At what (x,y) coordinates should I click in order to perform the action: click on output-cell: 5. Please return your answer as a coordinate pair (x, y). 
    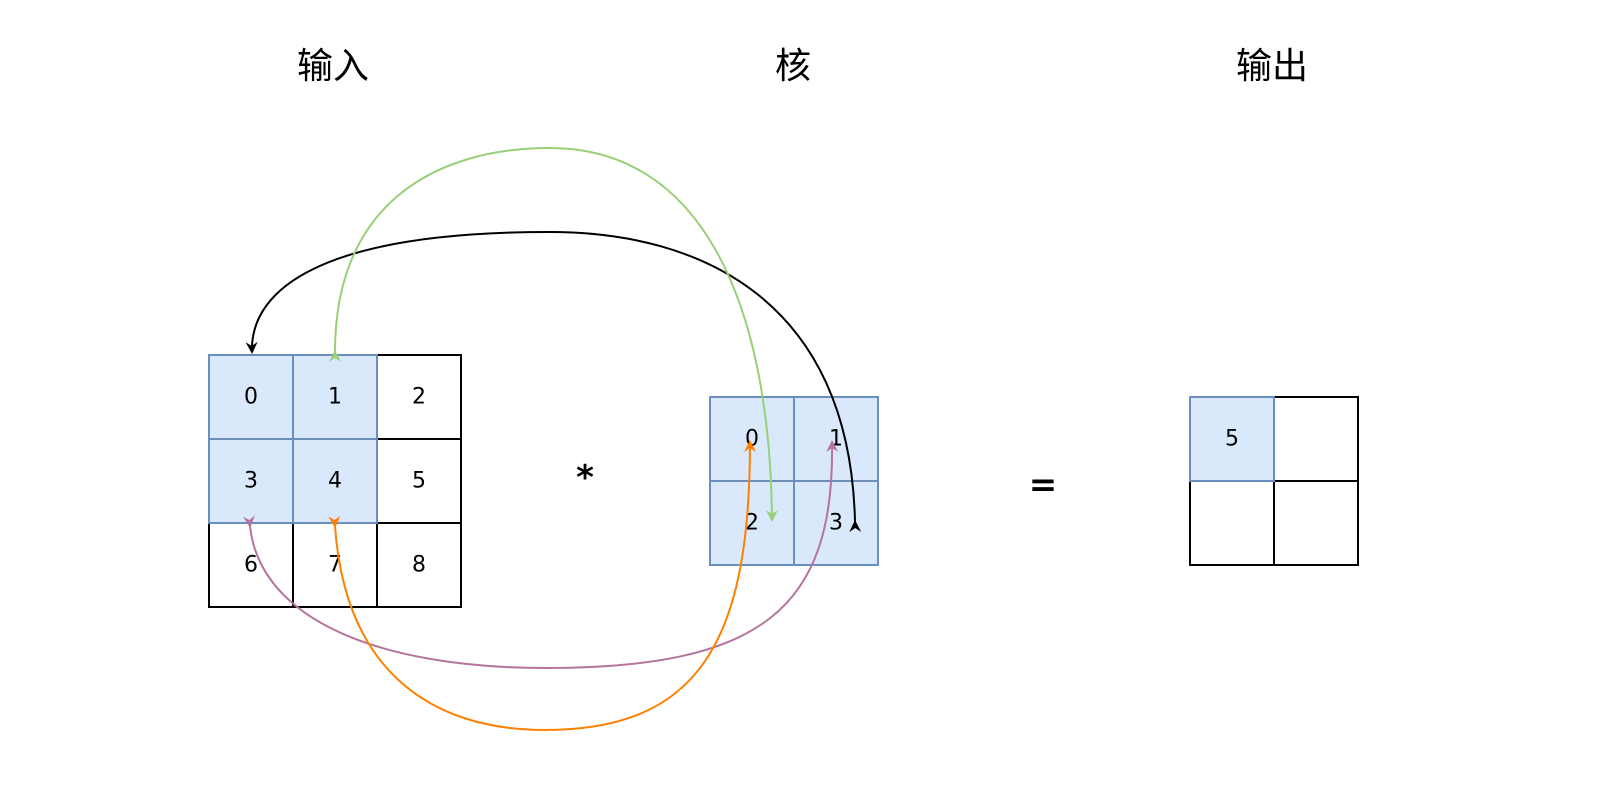
    Looking at the image, I should click on (1232, 439).